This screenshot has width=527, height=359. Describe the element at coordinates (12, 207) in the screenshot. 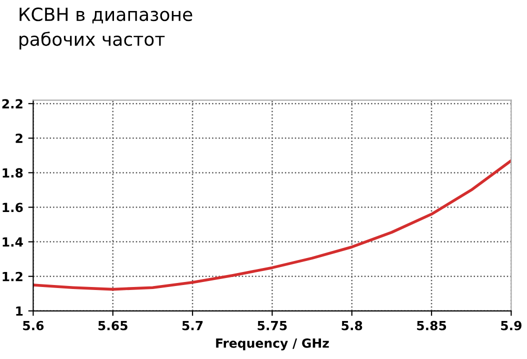

I see `y-tick-label: 1.6` at that location.